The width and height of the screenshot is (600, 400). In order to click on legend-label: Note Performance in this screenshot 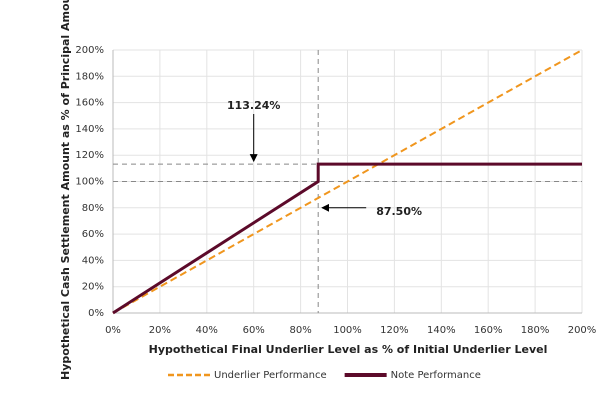, I will do `click(436, 375)`.